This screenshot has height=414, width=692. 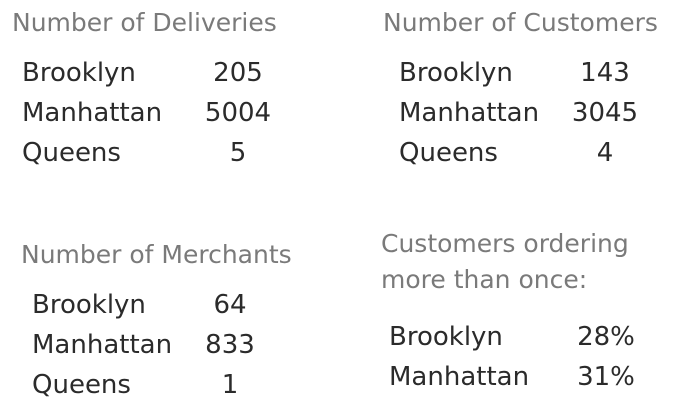 What do you see at coordinates (605, 73) in the screenshot?
I see `row-value: 143` at bounding box center [605, 73].